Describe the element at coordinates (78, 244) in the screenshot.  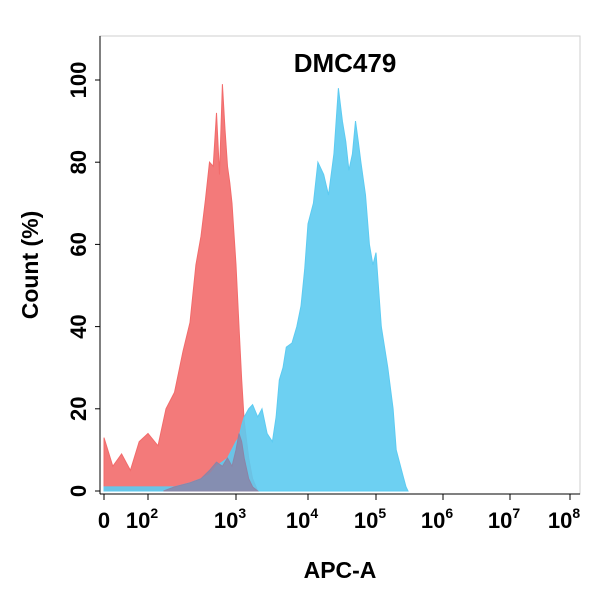
I see `y-tick-label: 60` at that location.